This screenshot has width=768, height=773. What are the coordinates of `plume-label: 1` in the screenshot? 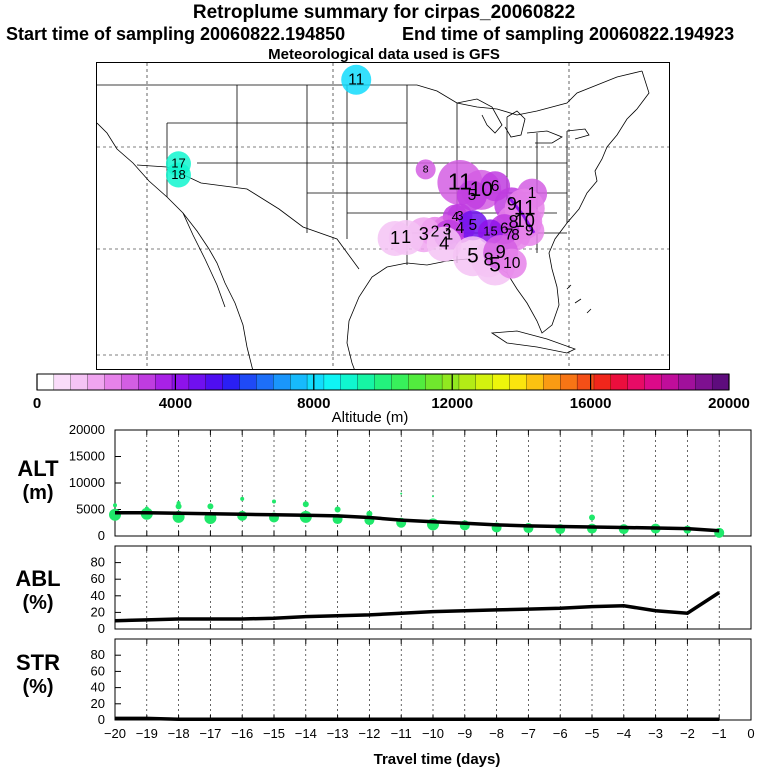 It's located at (406, 237).